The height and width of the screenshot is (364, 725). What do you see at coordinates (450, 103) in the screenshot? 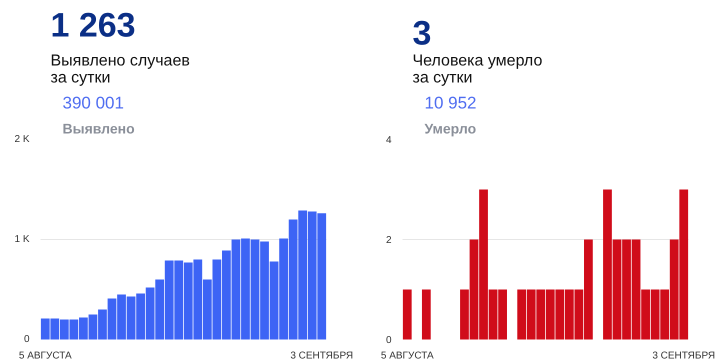
I see `text: 10 952` at bounding box center [450, 103].